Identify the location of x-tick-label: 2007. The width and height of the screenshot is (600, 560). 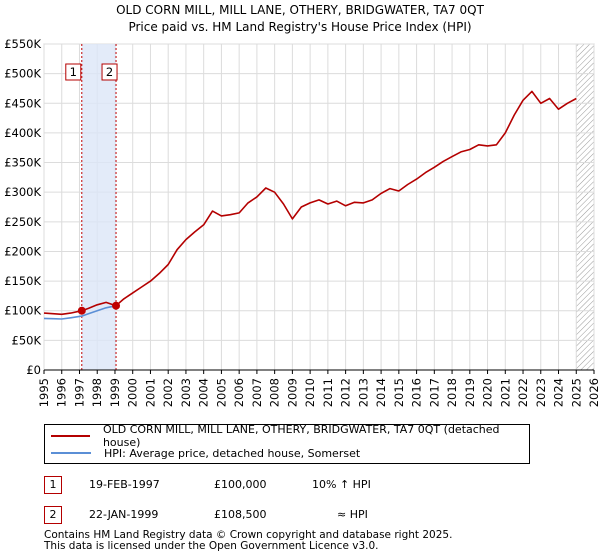
(257, 392).